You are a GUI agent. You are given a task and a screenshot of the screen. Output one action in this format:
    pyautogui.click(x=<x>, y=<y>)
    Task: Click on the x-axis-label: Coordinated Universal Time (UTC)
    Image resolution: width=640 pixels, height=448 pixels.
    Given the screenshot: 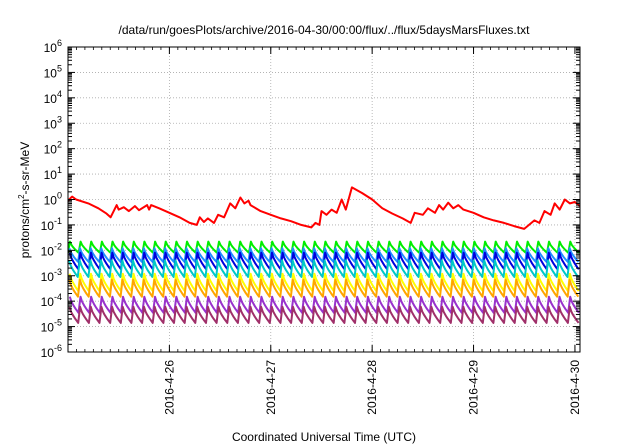 What is the action you would take?
    pyautogui.click(x=324, y=437)
    